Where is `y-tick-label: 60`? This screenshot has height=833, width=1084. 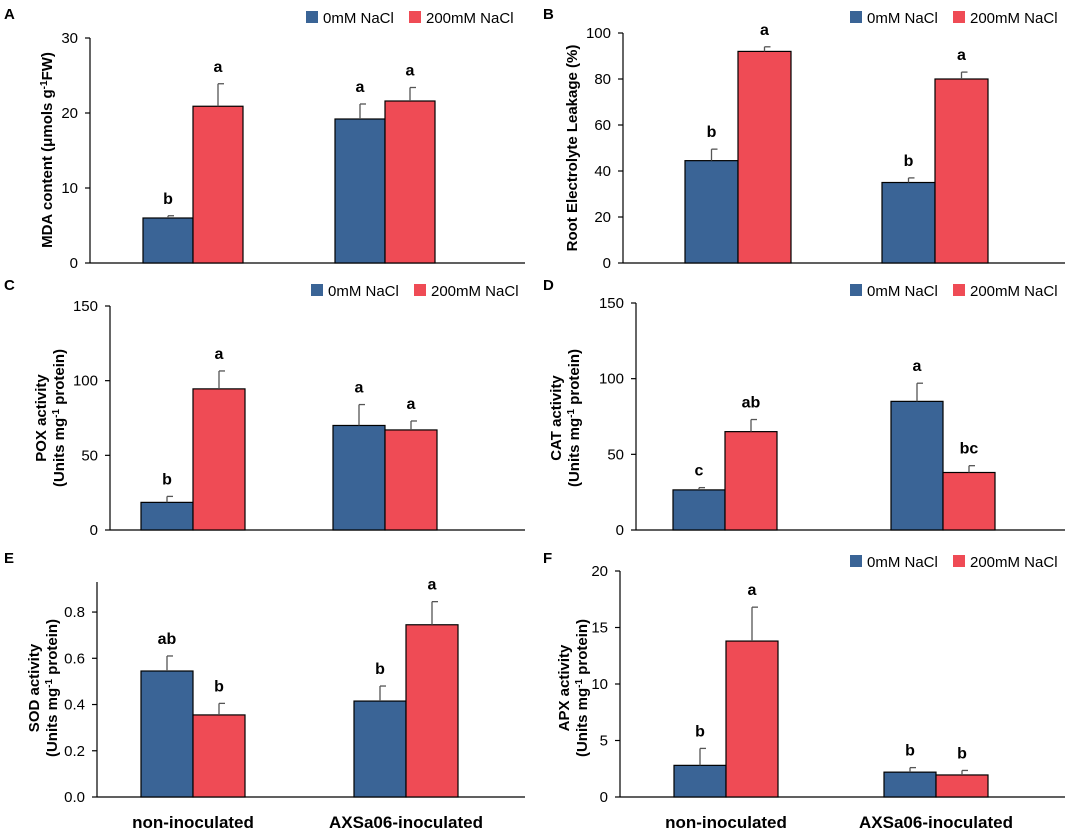
y-tick-label: 60 is located at coordinates (602, 125).